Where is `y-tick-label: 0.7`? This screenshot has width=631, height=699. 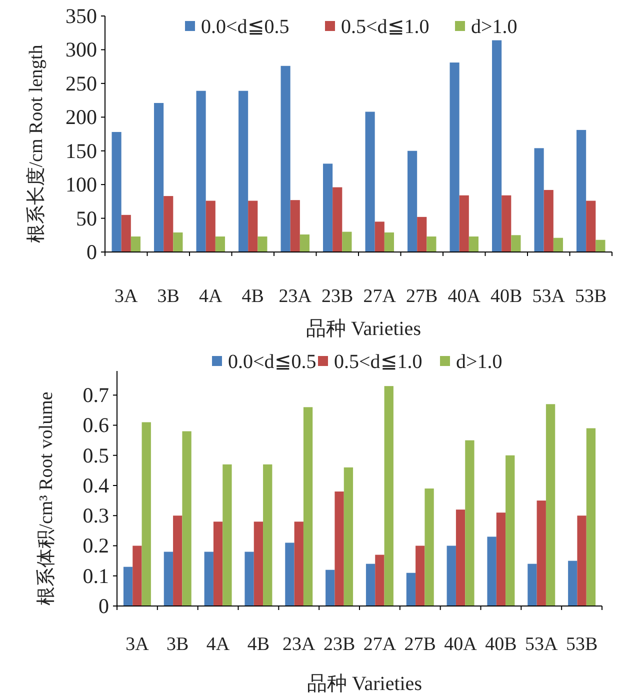 y-tick-label: 0.7 is located at coordinates (95, 395).